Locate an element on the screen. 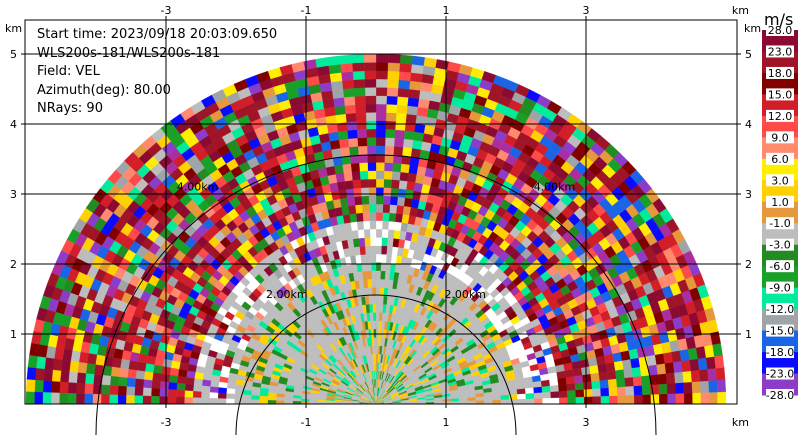 The width and height of the screenshot is (800, 435). y-tick-label-left: 3 is located at coordinates (13, 194).